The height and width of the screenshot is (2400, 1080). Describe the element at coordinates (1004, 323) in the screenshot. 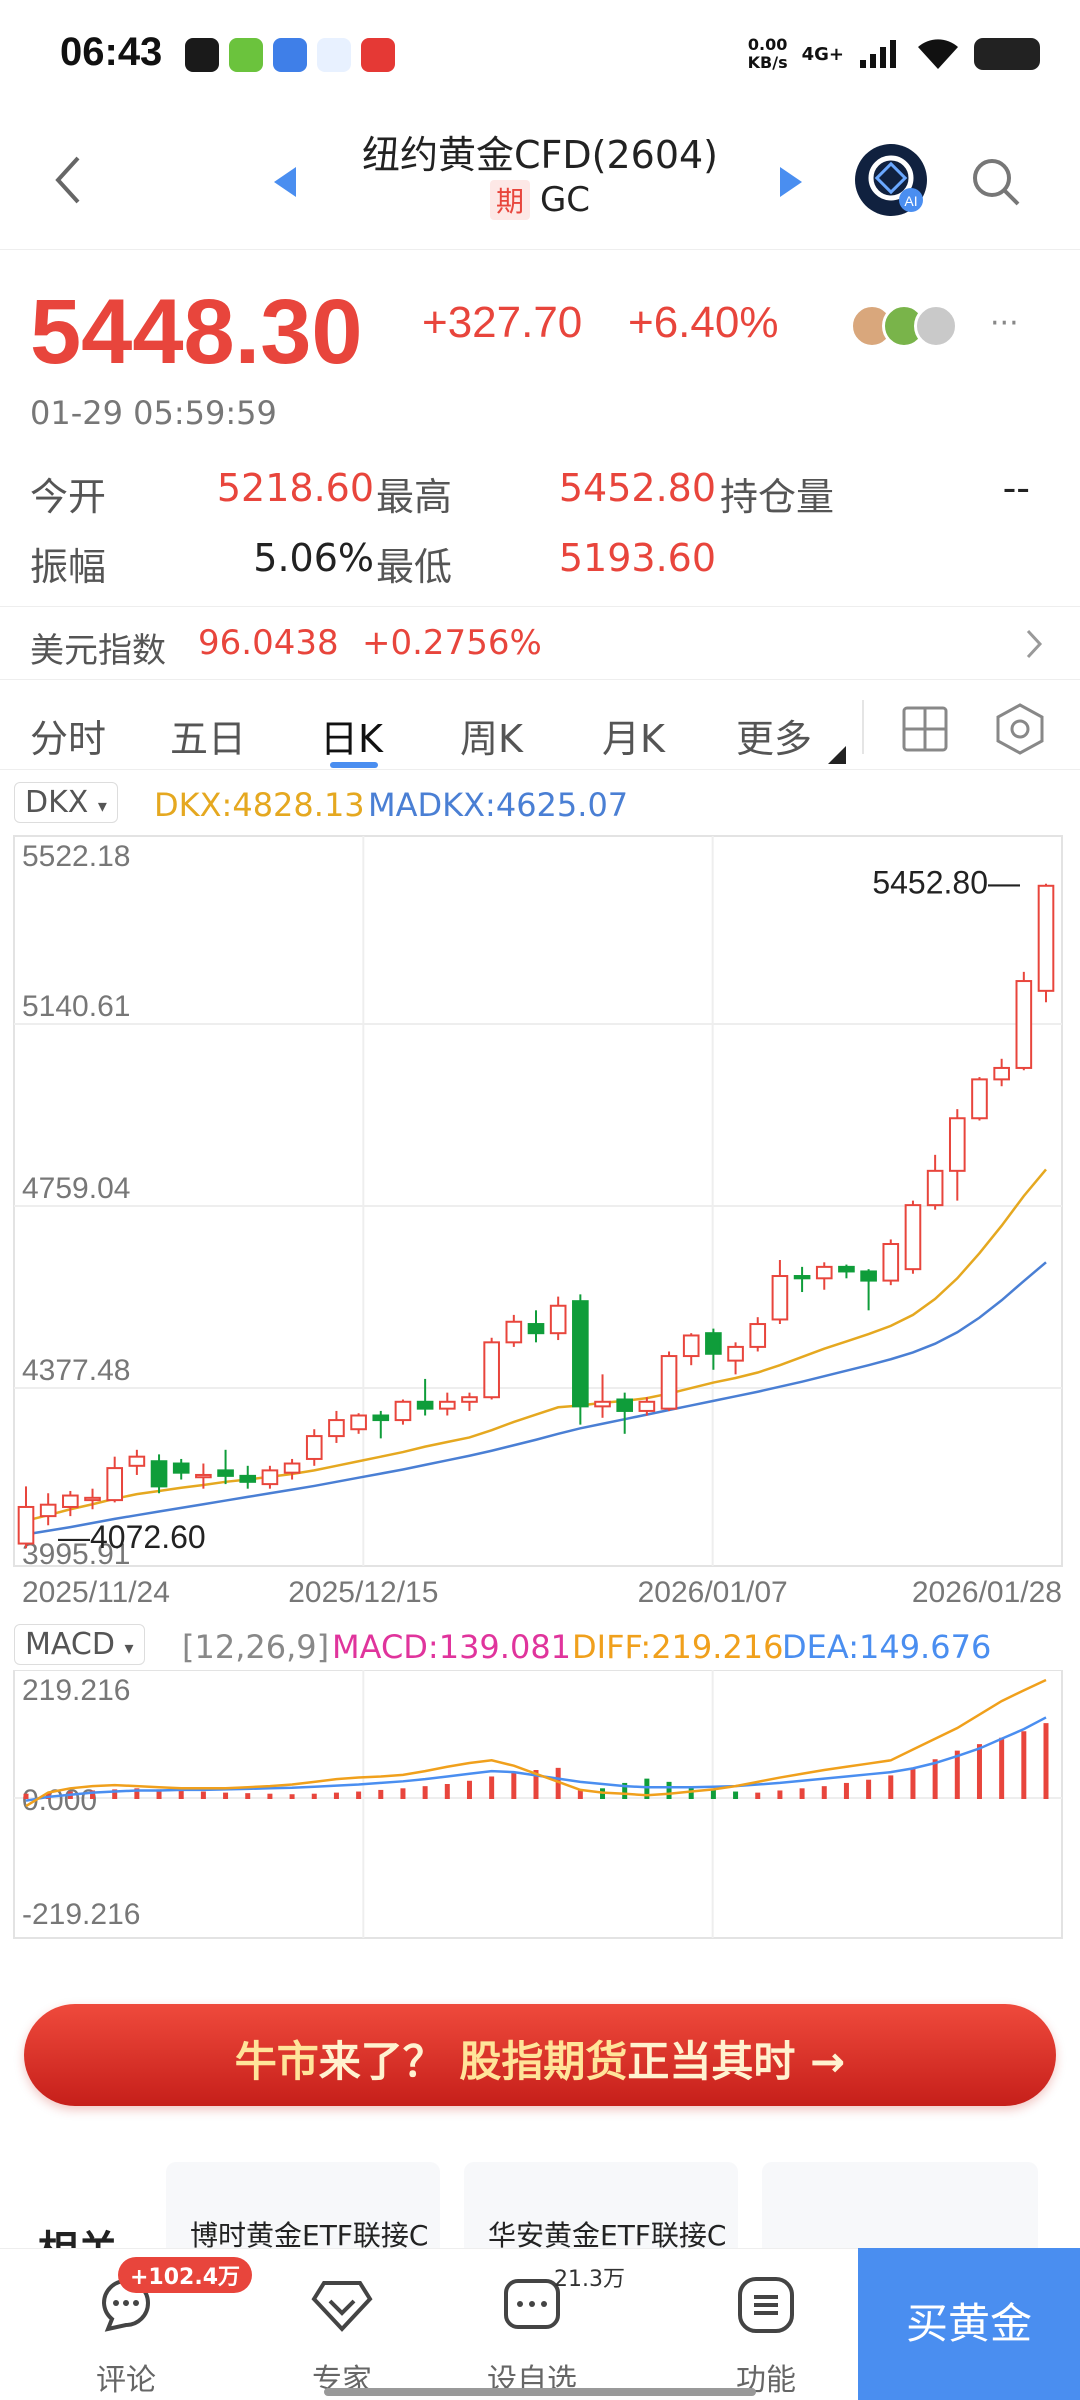

I see `more-options-icon: ···` at that location.